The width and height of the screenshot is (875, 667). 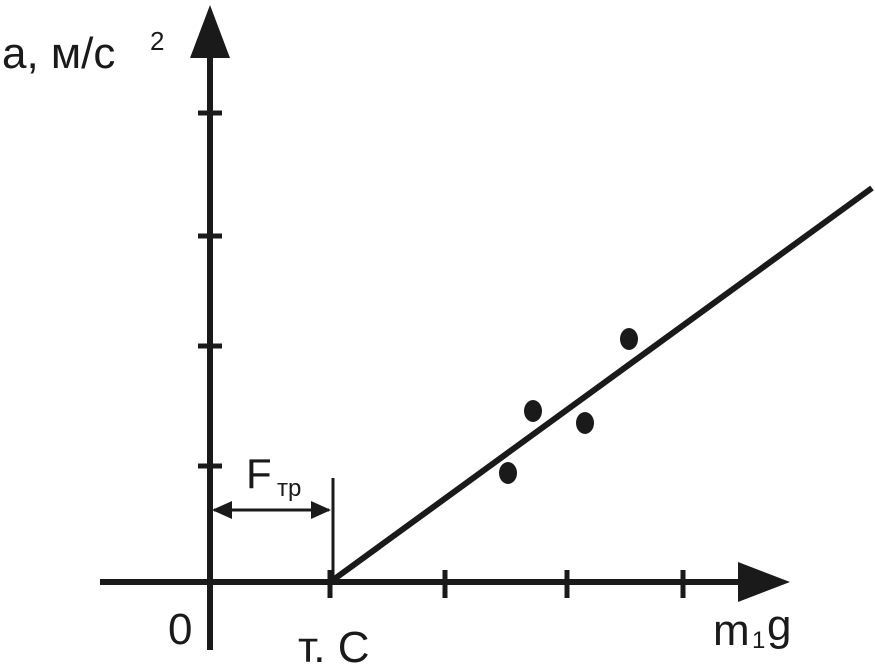 I want to click on y-ticks, so click(x=210, y=289).